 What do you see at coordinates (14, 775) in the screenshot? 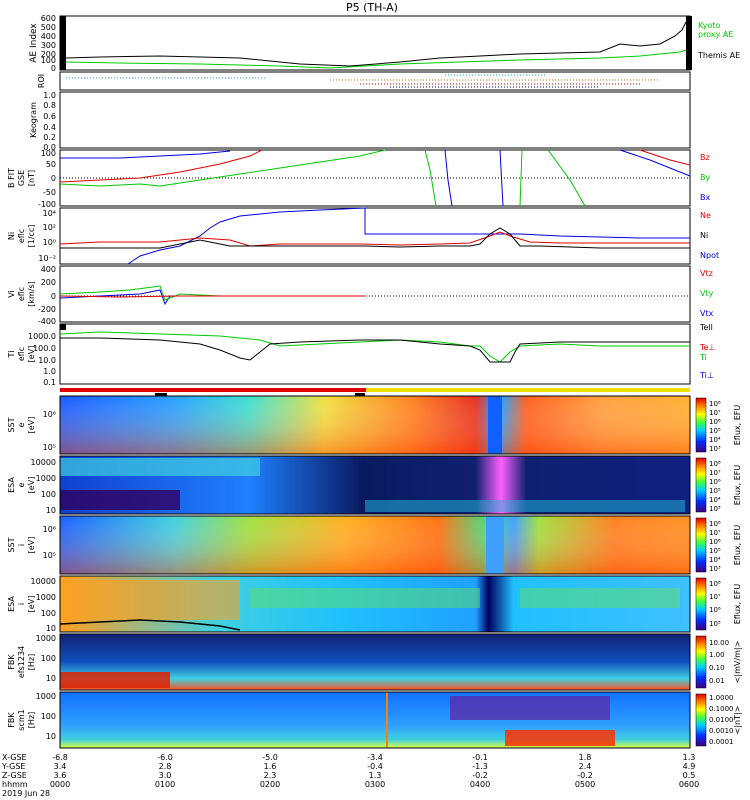
I see `footer-label-z: Z-GSE` at bounding box center [14, 775].